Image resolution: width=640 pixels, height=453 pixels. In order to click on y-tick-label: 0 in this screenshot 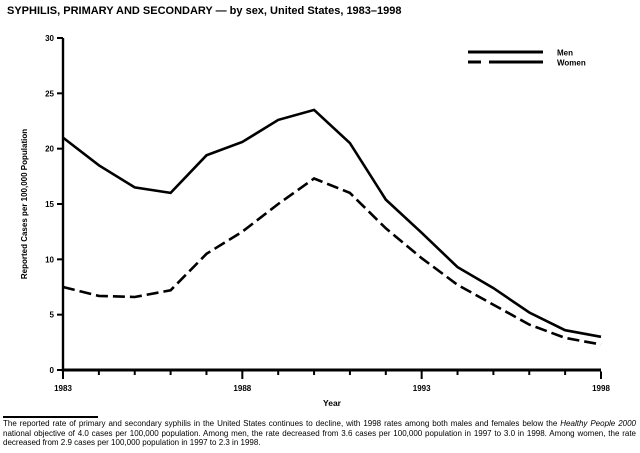, I will do `click(52, 370)`.